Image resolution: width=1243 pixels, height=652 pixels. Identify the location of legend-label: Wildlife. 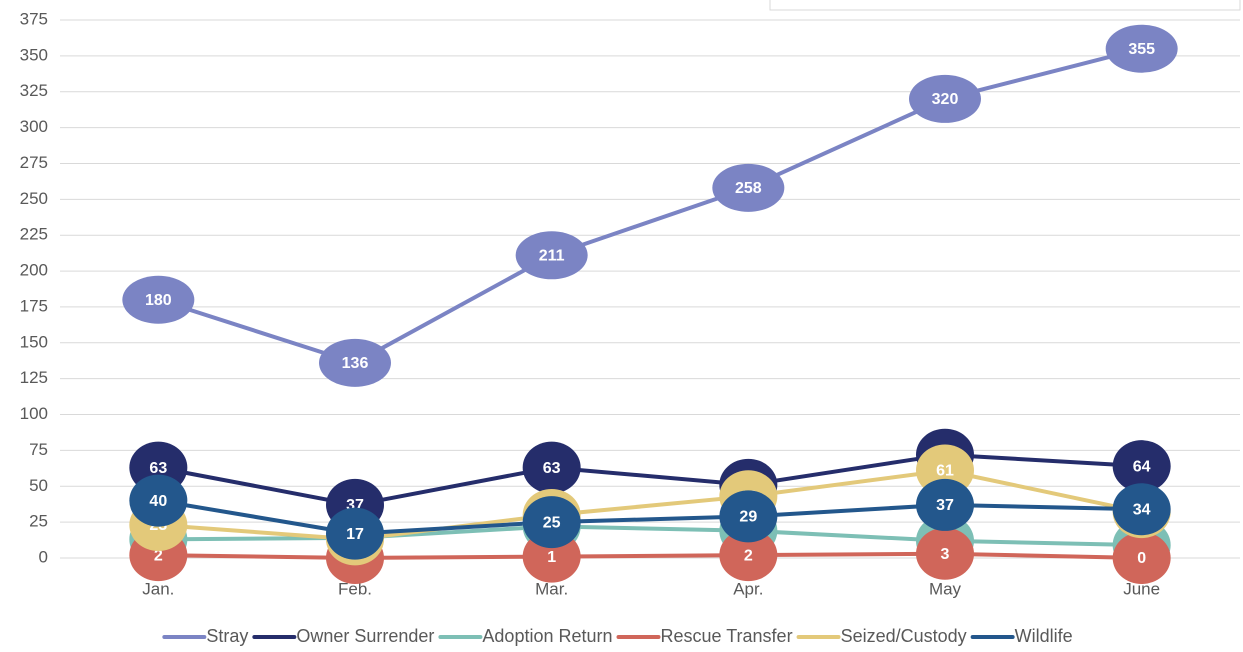
(1044, 636).